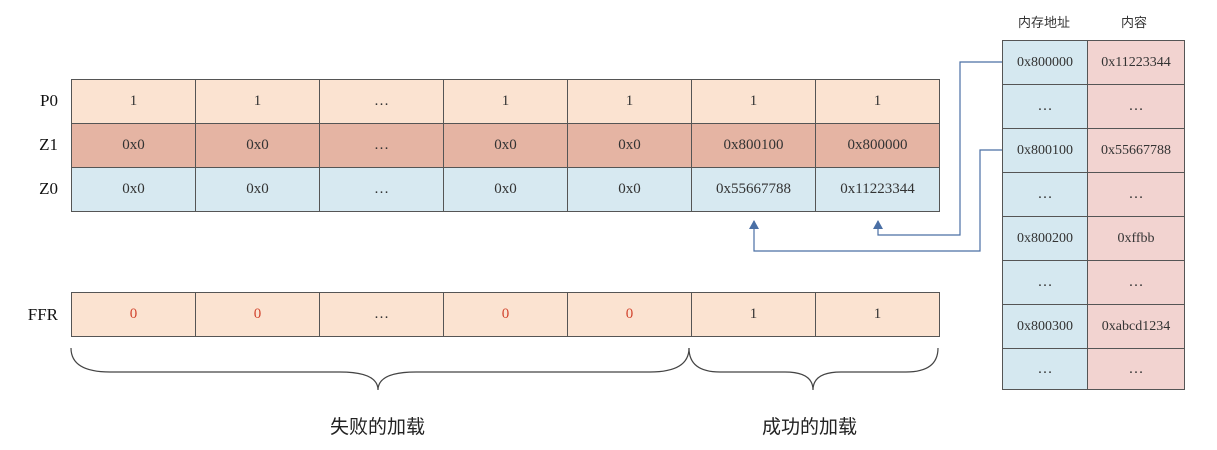 The height and width of the screenshot is (450, 1217). Describe the element at coordinates (49, 100) in the screenshot. I see `p0-label: P0` at that location.